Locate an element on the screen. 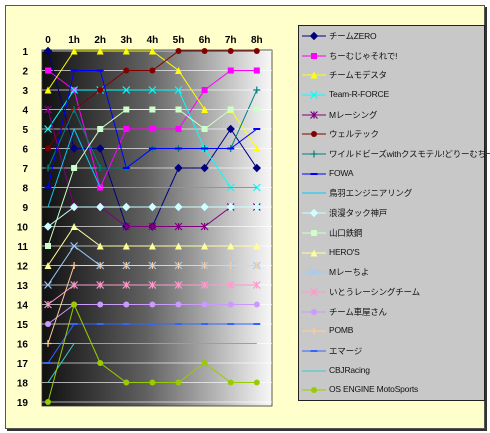 This screenshot has height=433, width=490. y-tick-label: 3 is located at coordinates (25, 91).